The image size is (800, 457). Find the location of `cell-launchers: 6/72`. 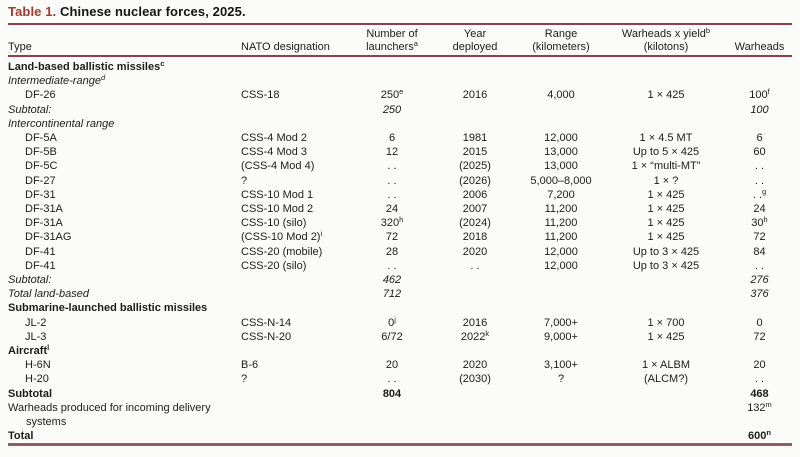

cell-launchers: 6/72 is located at coordinates (392, 336).